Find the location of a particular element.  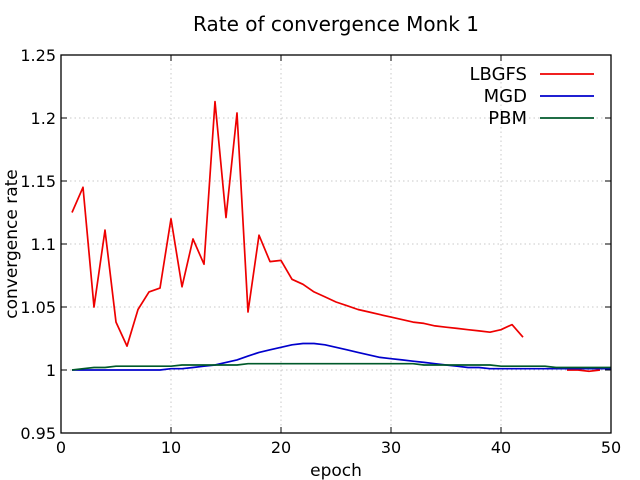

y-tick-label: 1.25 is located at coordinates (38, 55).